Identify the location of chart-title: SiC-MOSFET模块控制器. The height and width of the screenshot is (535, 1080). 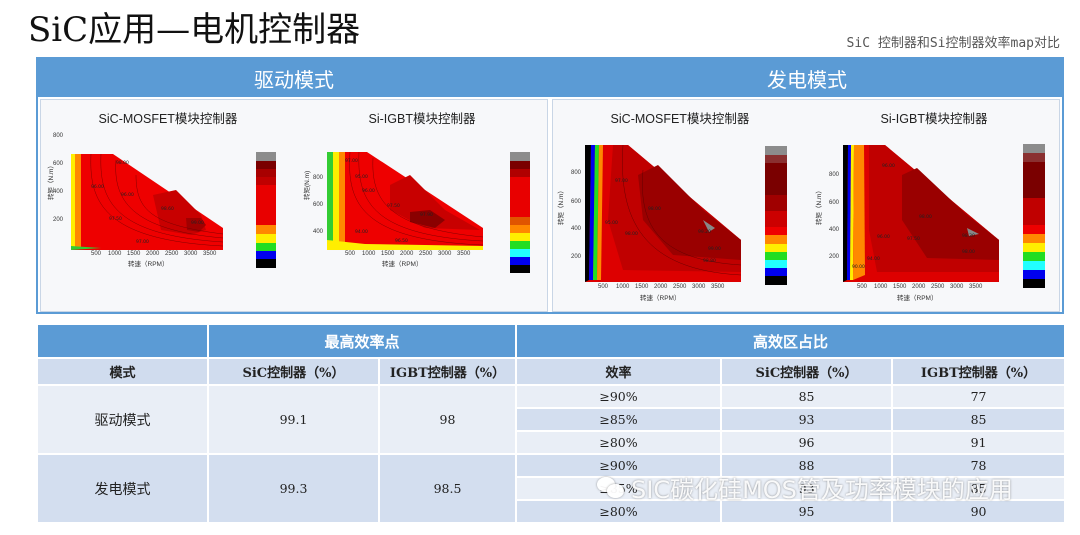
(680, 119).